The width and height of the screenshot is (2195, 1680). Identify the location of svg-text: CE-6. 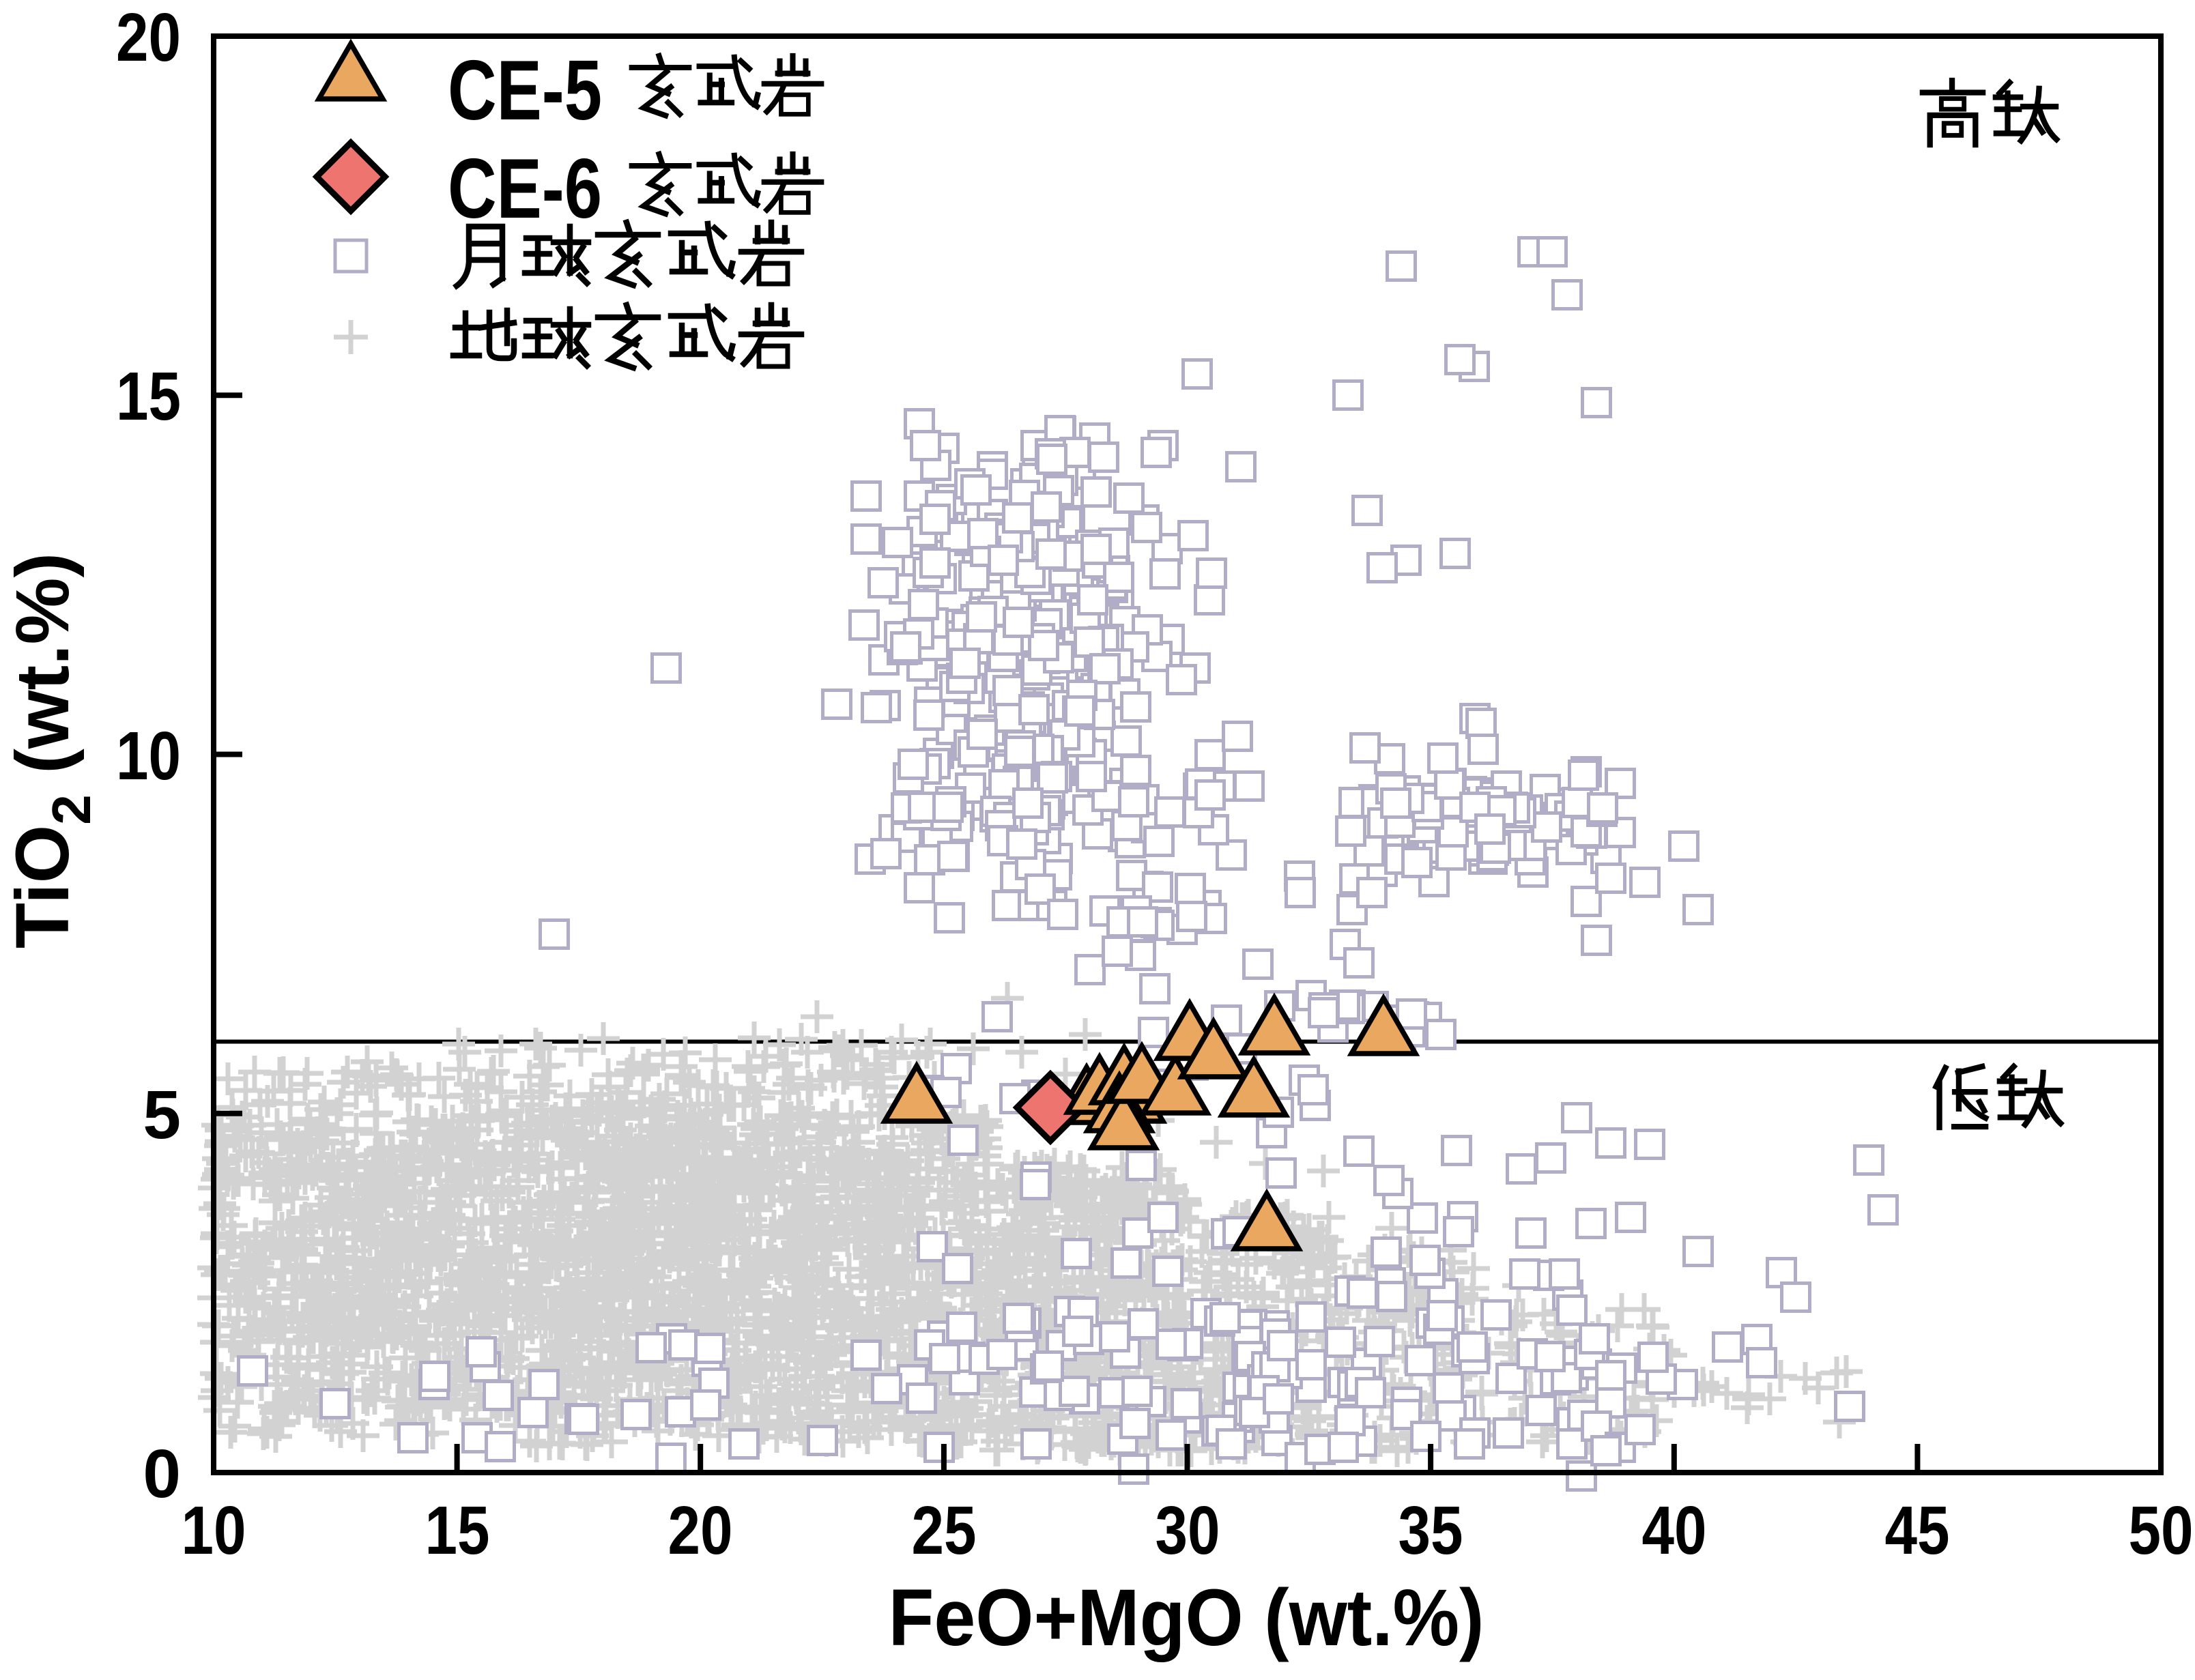
(525, 189).